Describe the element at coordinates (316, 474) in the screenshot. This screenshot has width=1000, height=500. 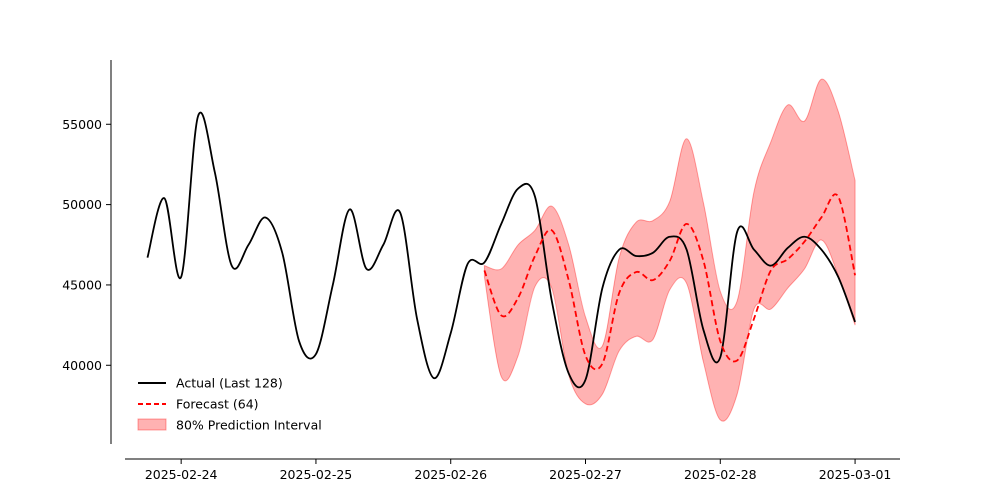
I see `x-tick-label: 2025-02-25` at that location.